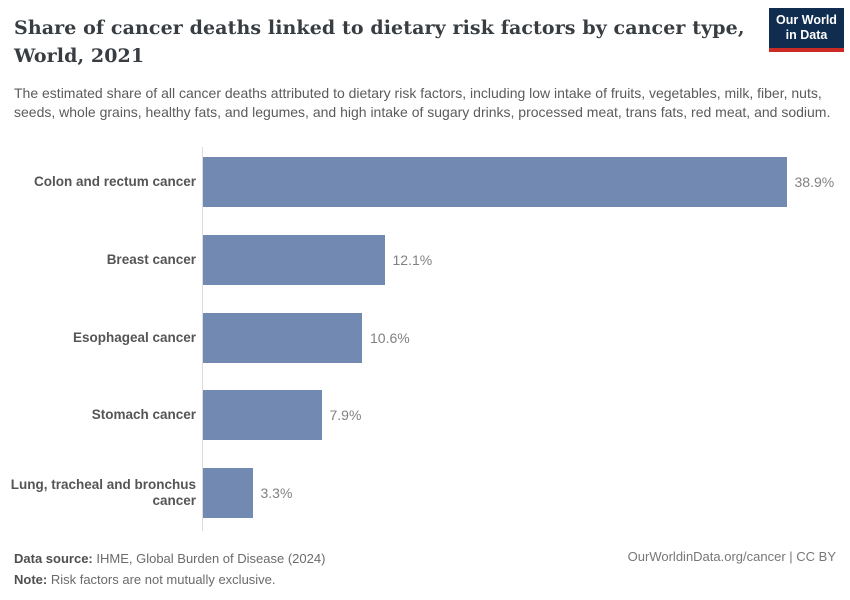  I want to click on category-label: Colon and rectum cancer, so click(114, 181).